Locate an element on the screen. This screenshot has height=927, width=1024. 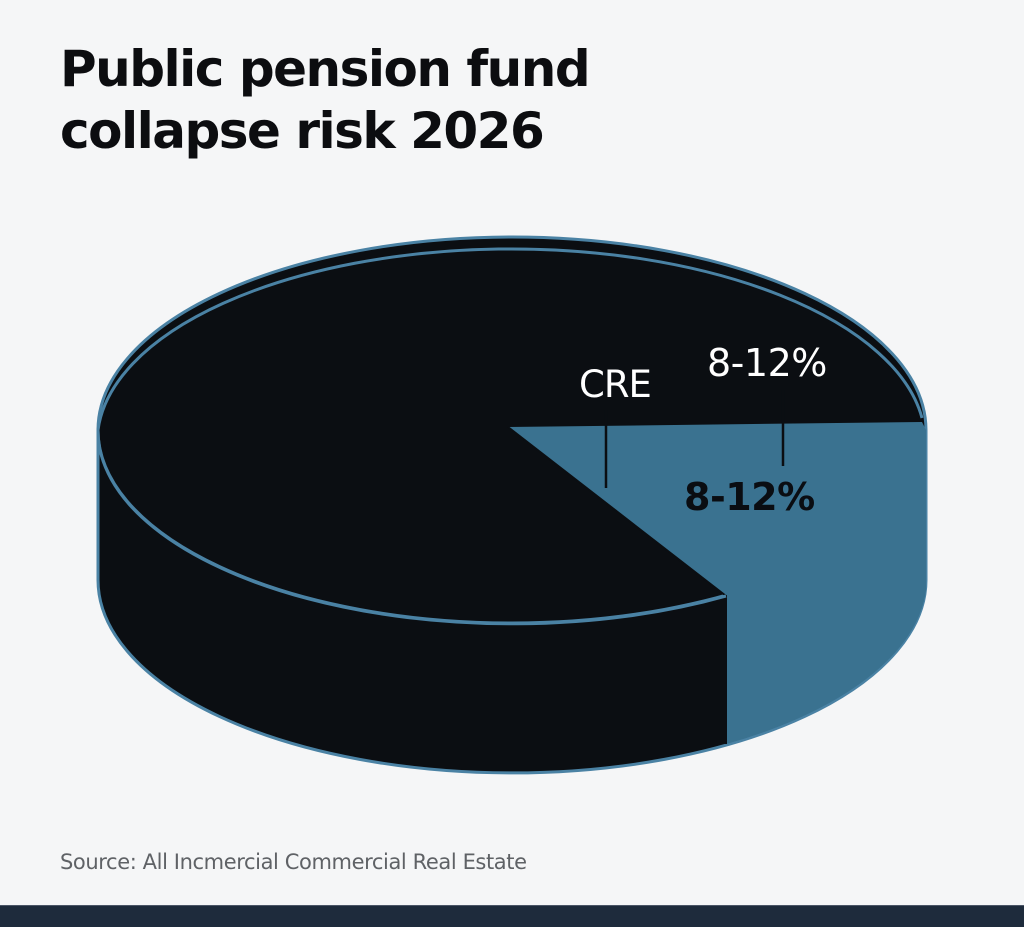
cre-value-label-inside: 8-12% is located at coordinates (749, 497).